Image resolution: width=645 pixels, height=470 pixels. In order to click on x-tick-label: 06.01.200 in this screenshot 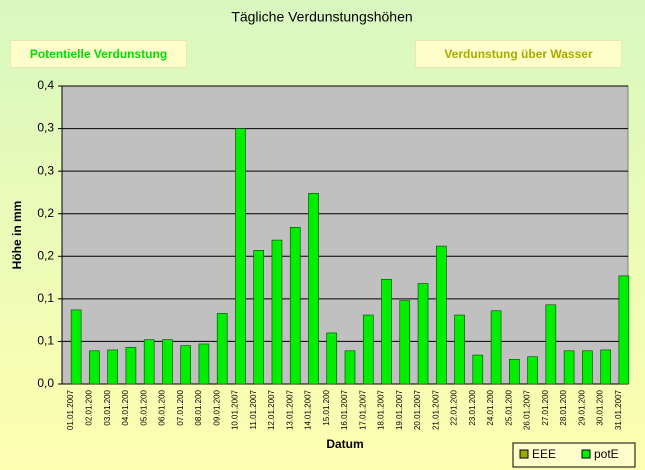, I will do `click(162, 407)`.